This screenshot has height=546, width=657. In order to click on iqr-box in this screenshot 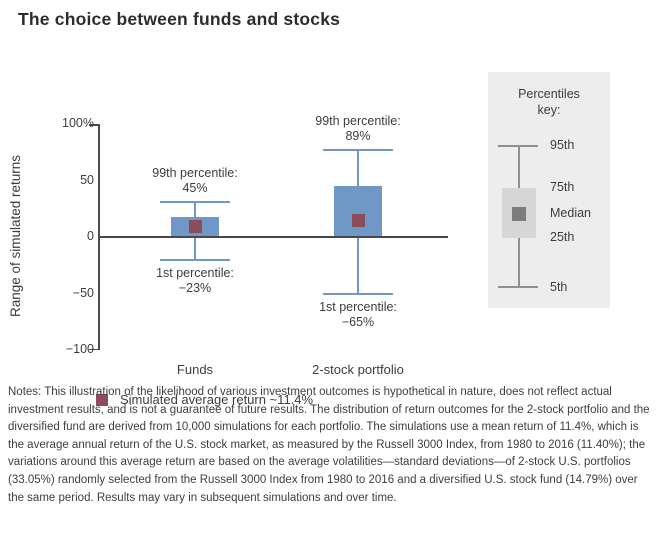, I will do `click(358, 212)`.